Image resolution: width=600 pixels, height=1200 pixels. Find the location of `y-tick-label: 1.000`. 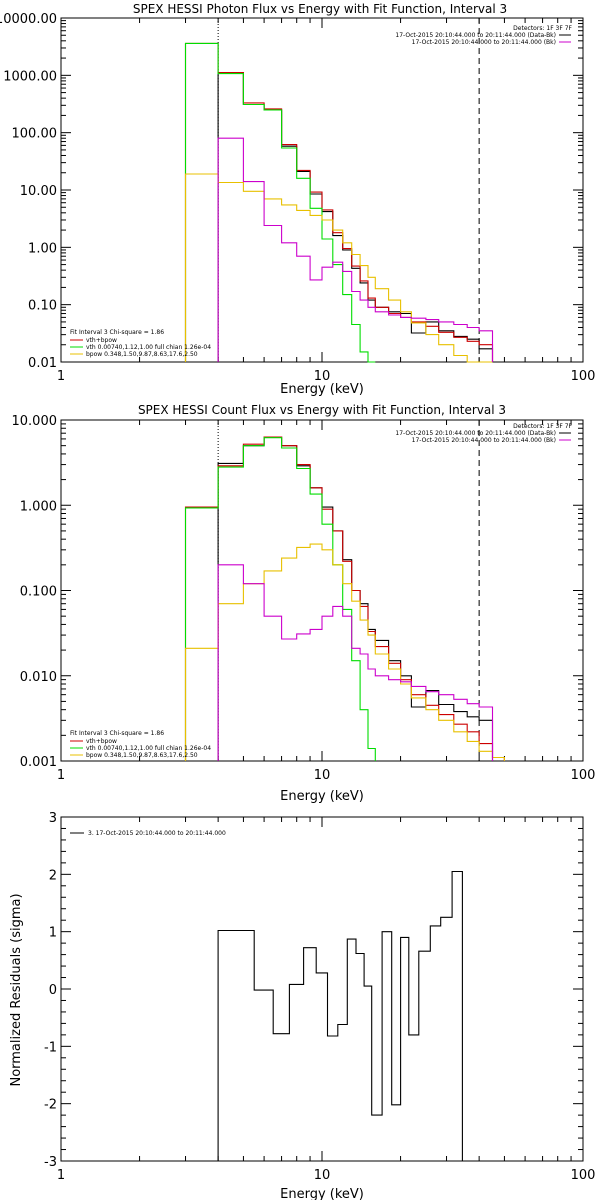

y-tick-label: 1.000 is located at coordinates (38, 506).